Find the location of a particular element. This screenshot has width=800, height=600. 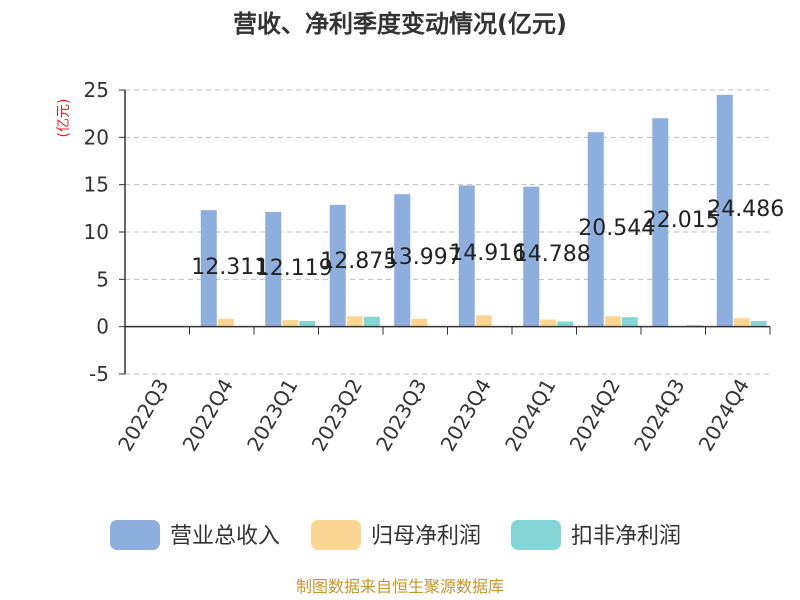

y-tick-label: 25 is located at coordinates (96, 90).